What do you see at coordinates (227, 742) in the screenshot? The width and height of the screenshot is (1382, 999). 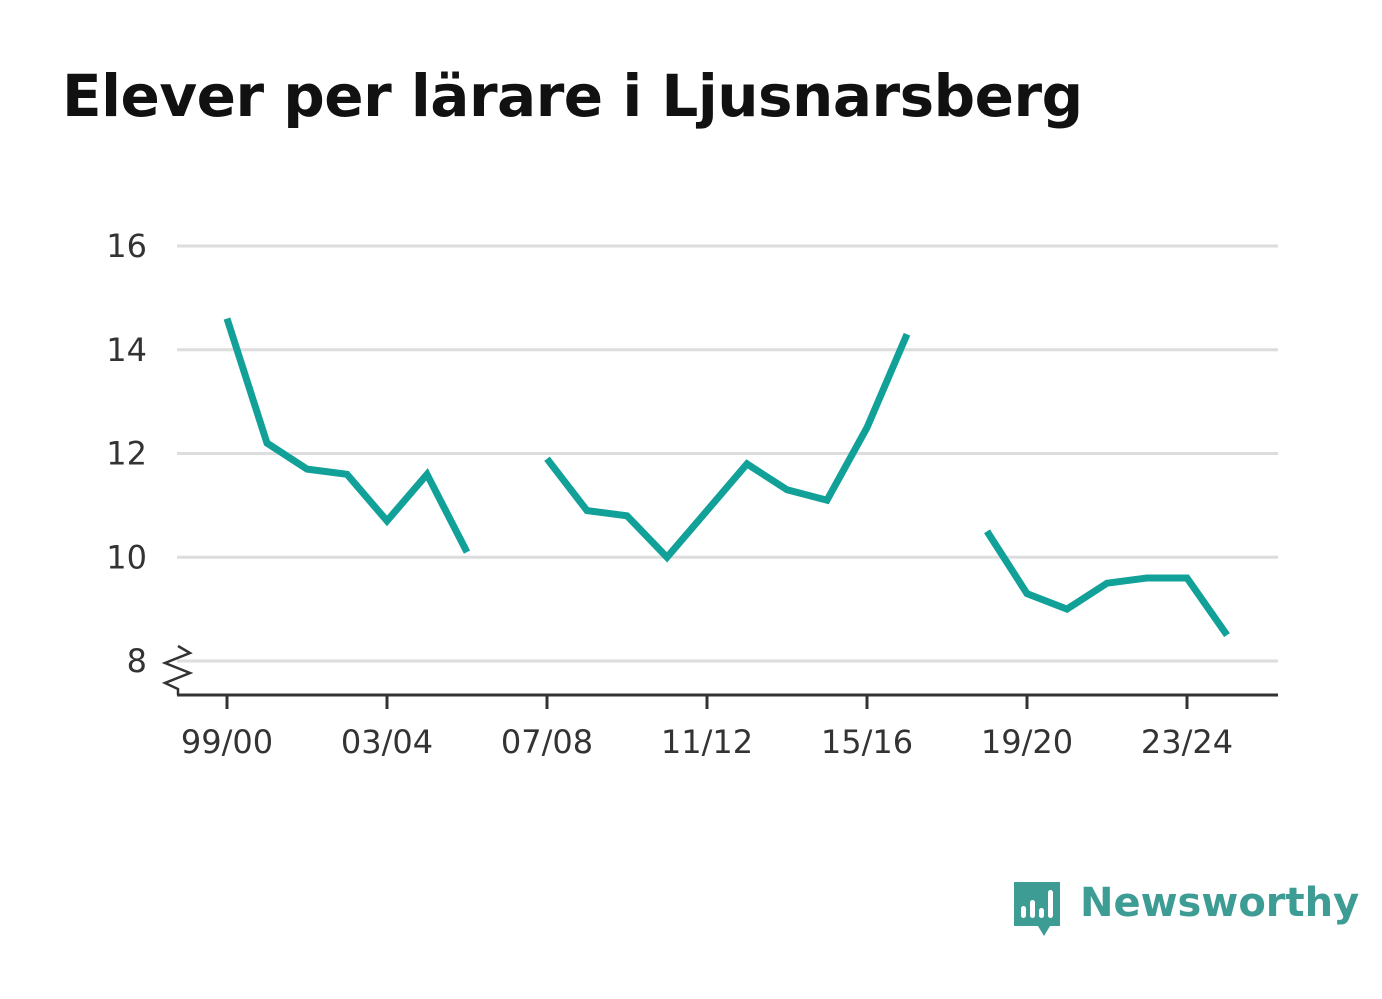 I see `x-tick-label: 99/00` at bounding box center [227, 742].